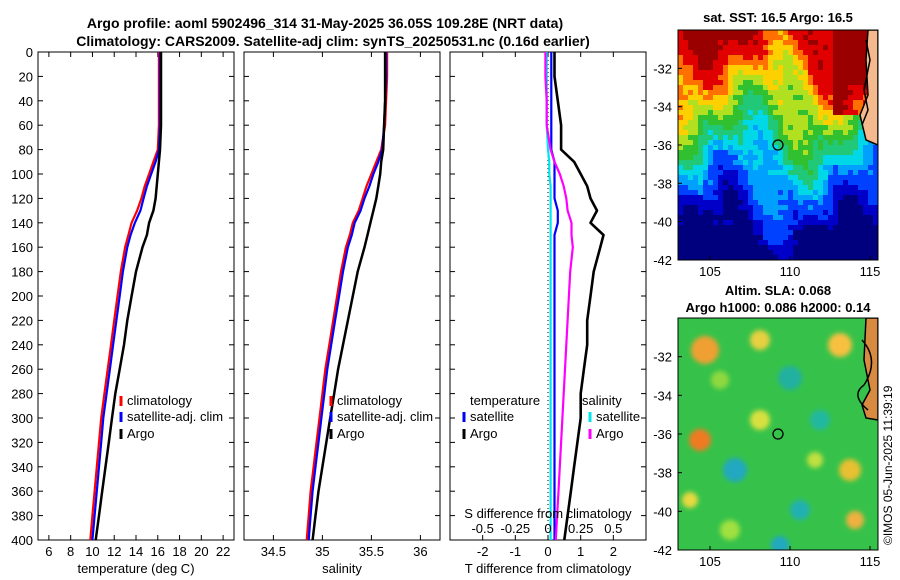 The image size is (900, 580). I want to click on y-tick-label: 180, so click(22, 272).